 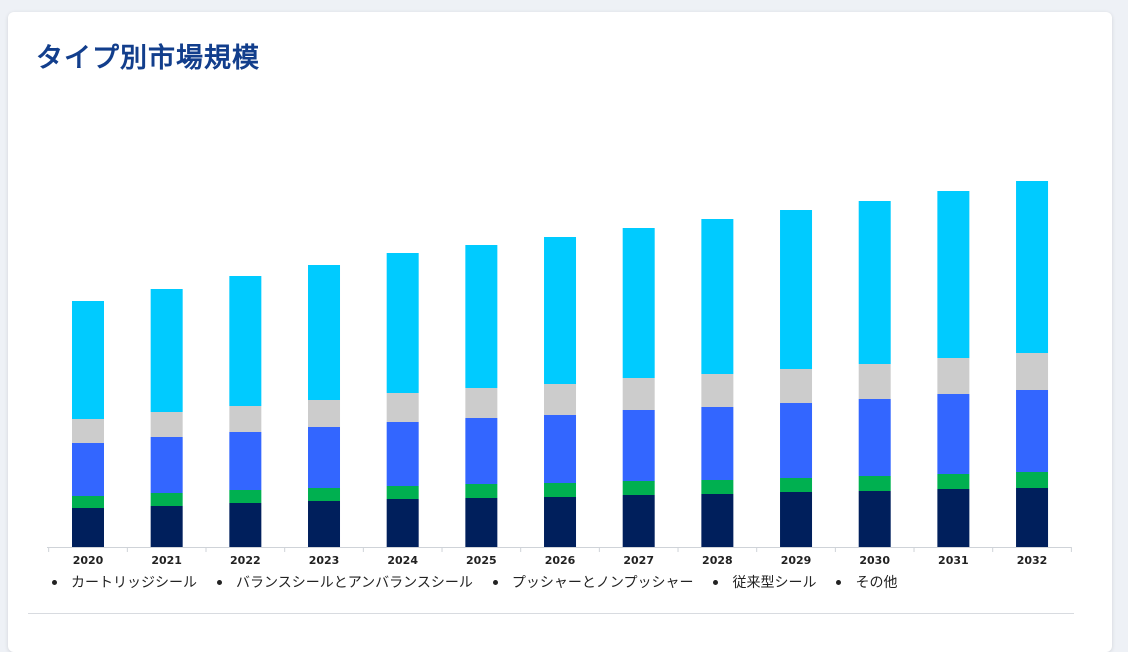 I want to click on legend-item-2: バランスシールとアンバランスシール, so click(x=345, y=582).